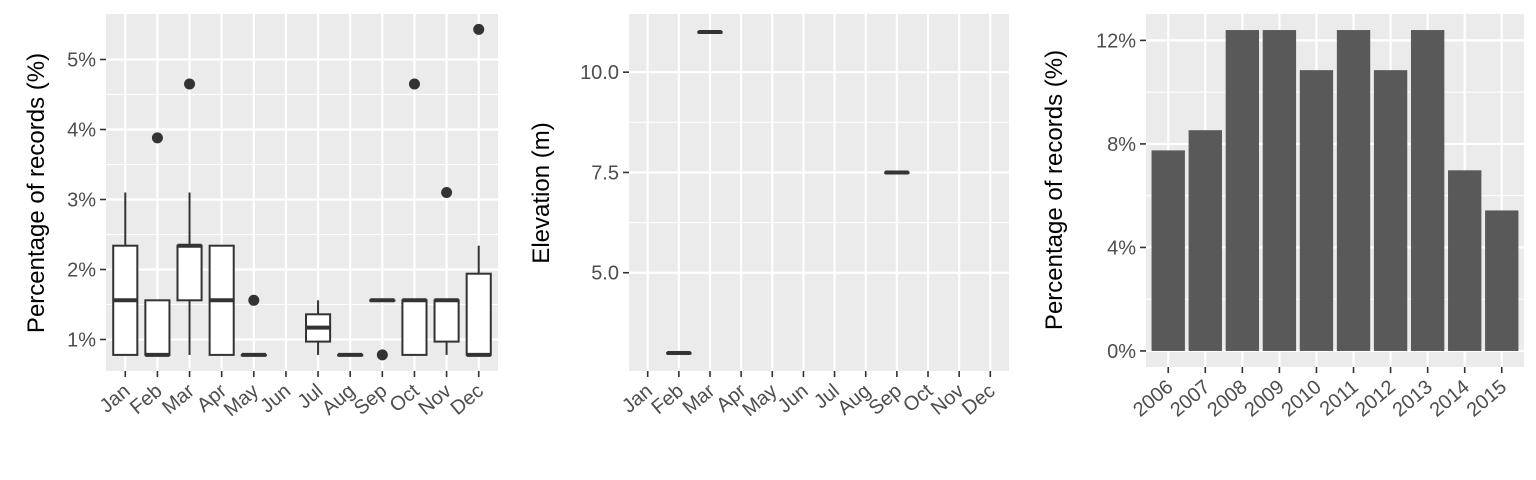 The height and width of the screenshot is (480, 1536). Describe the element at coordinates (1487, 398) in the screenshot. I see `x-tick-label: 2015` at that location.